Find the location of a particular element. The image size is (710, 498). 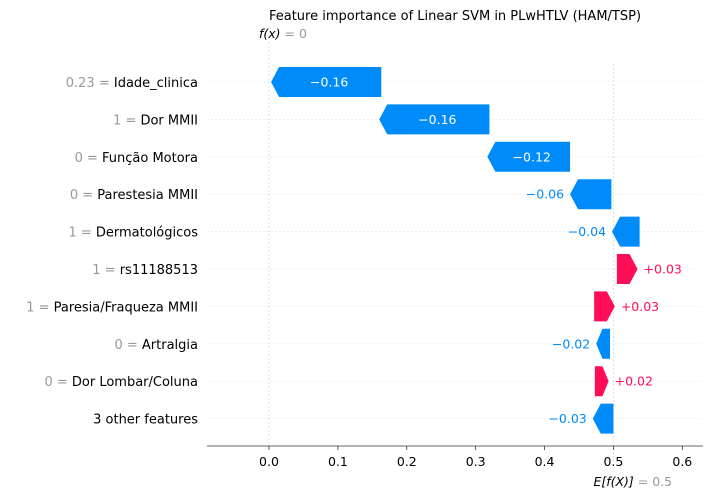

x-tick-label-4: 0.4 is located at coordinates (545, 461).